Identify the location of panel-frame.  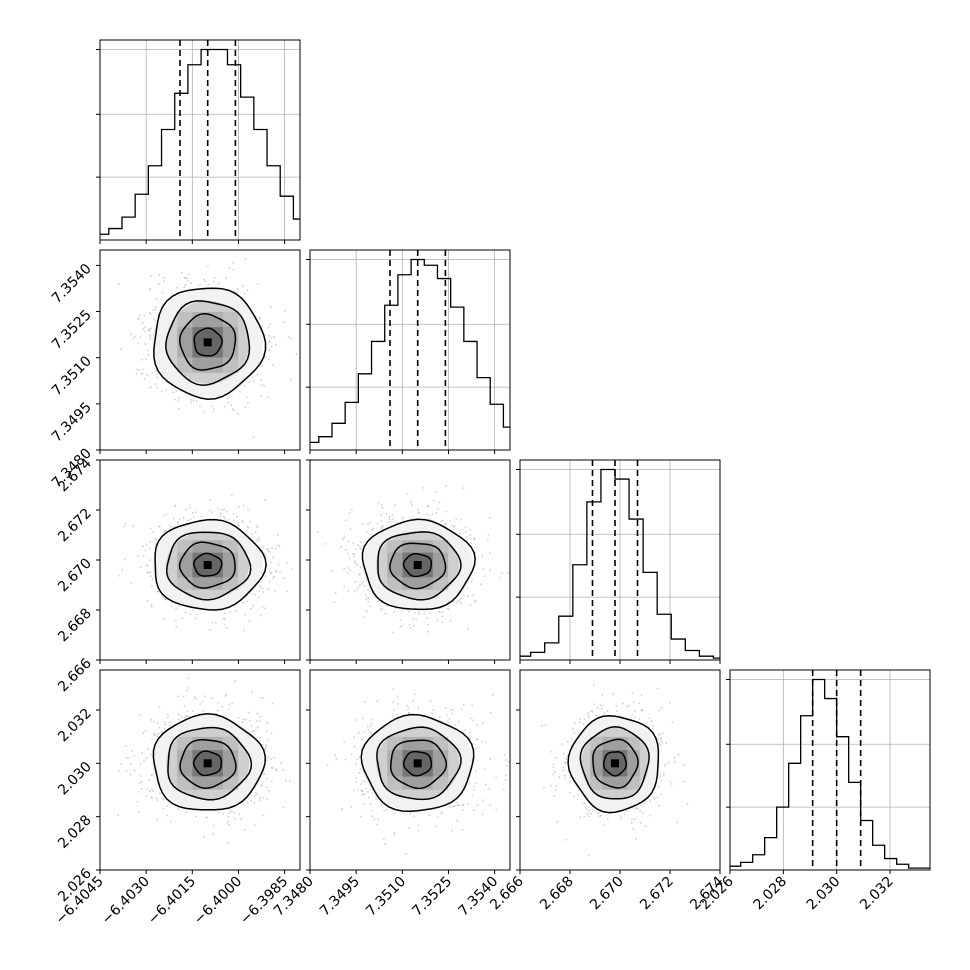
(410, 560).